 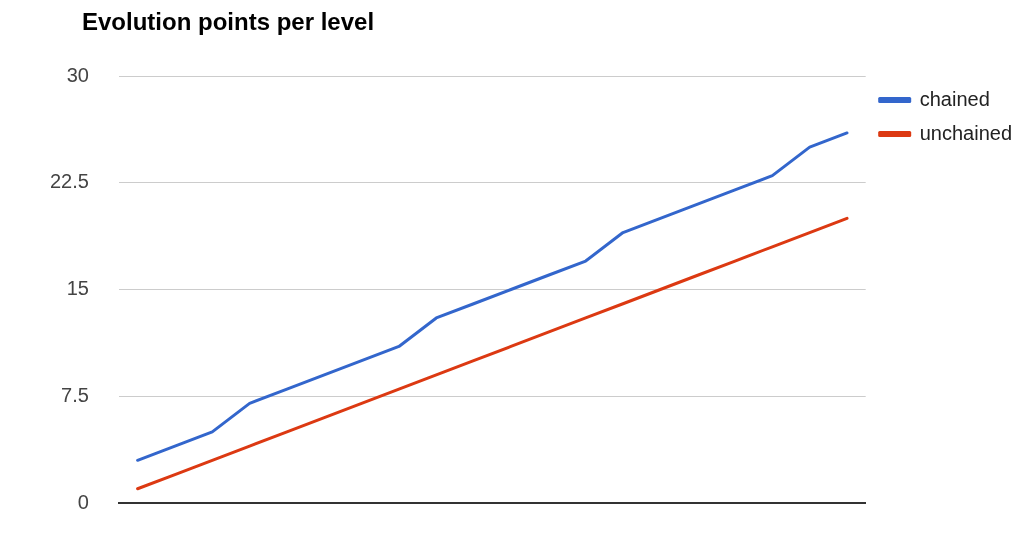 I want to click on y-tick-label: 7.5, so click(x=75, y=394).